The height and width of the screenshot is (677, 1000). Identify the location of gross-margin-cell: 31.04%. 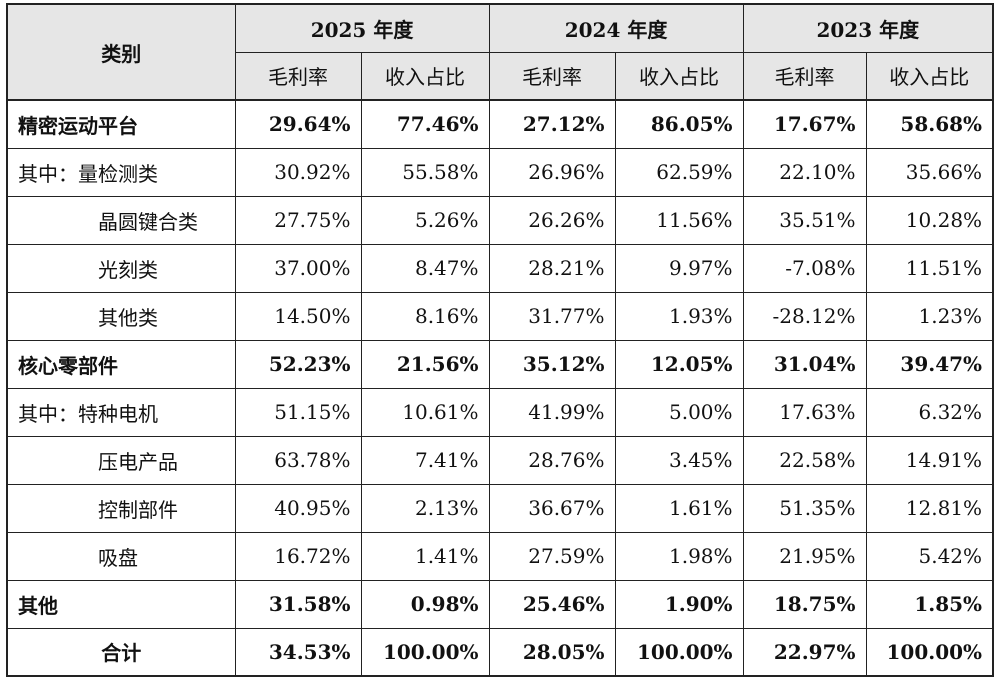
(804, 364).